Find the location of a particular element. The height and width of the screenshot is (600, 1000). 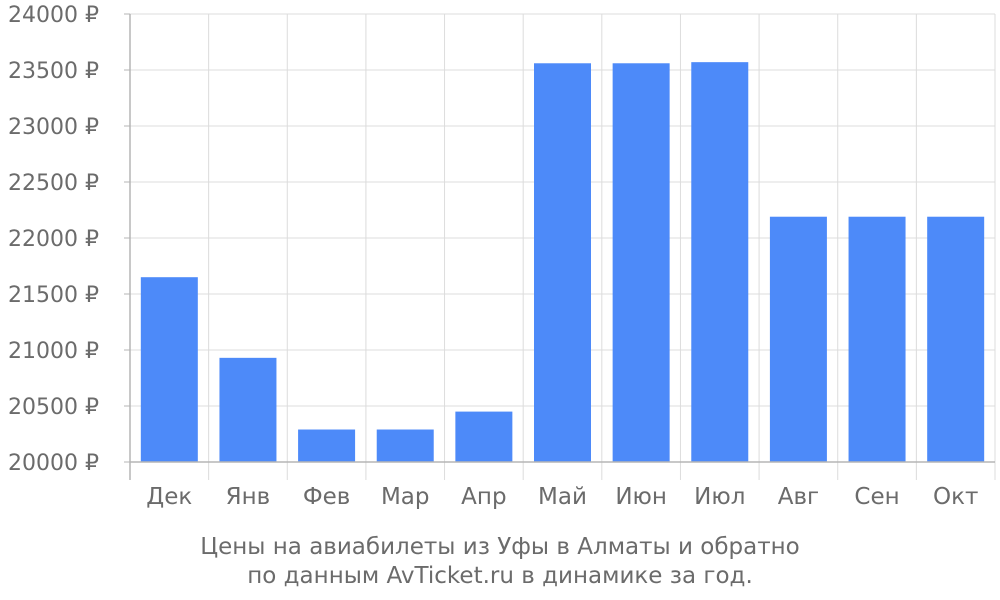

y-tick-label: 21000 ₽ is located at coordinates (53, 351).